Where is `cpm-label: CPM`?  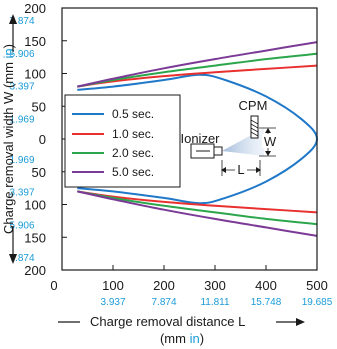
cpm-label: CPM is located at coordinates (253, 105).